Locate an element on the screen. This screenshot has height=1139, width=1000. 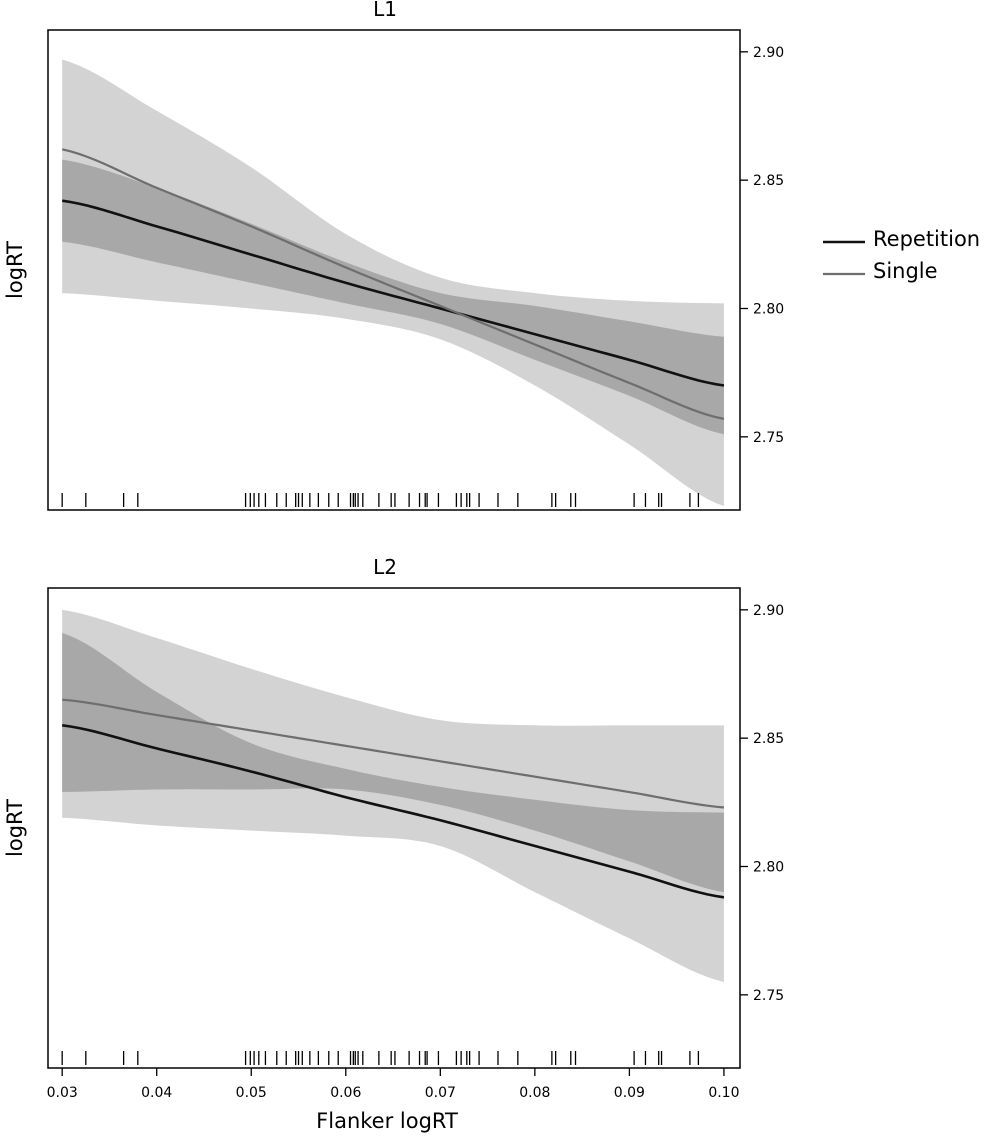
series-line-single is located at coordinates (393, 753).